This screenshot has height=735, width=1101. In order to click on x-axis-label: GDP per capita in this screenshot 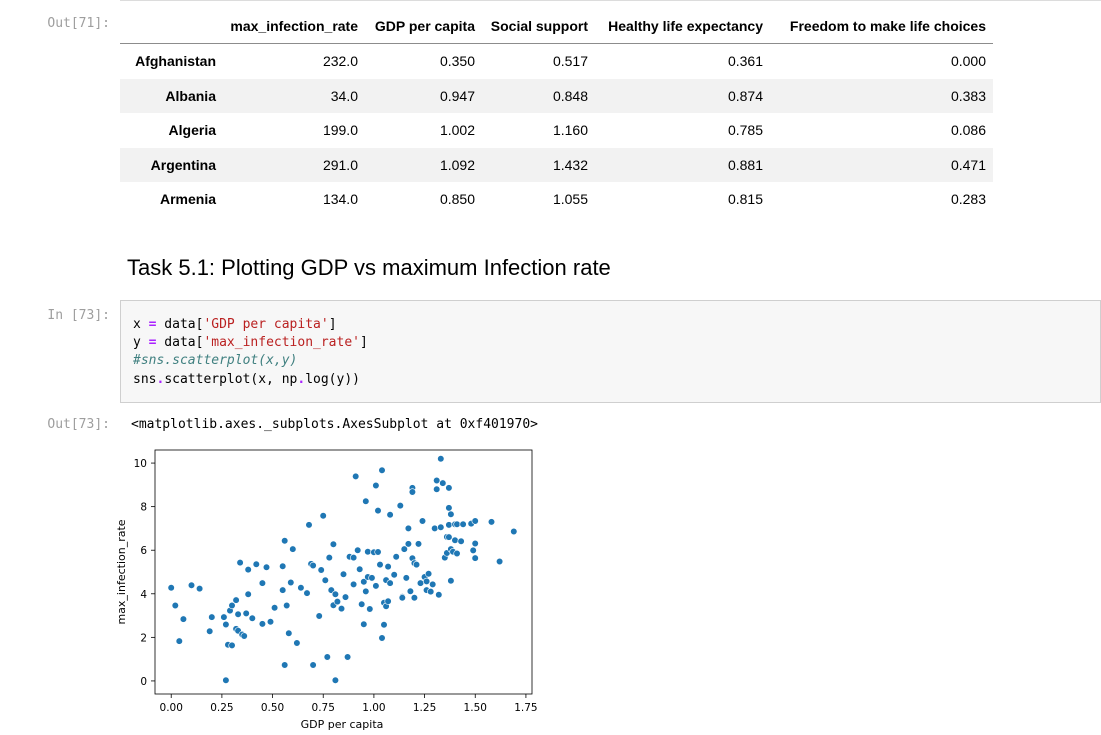, I will do `click(342, 724)`.